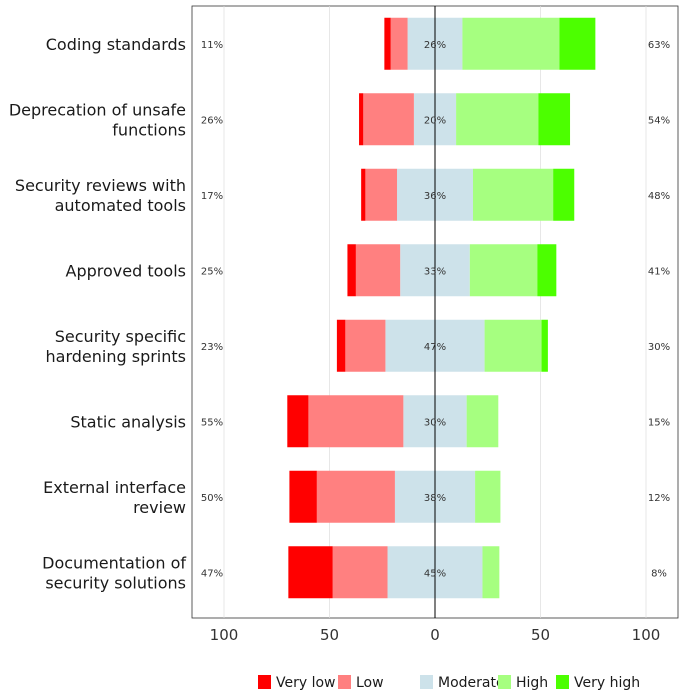 The image size is (685, 700). What do you see at coordinates (659, 573) in the screenshot?
I see `right-pct-label: 8%` at bounding box center [659, 573].